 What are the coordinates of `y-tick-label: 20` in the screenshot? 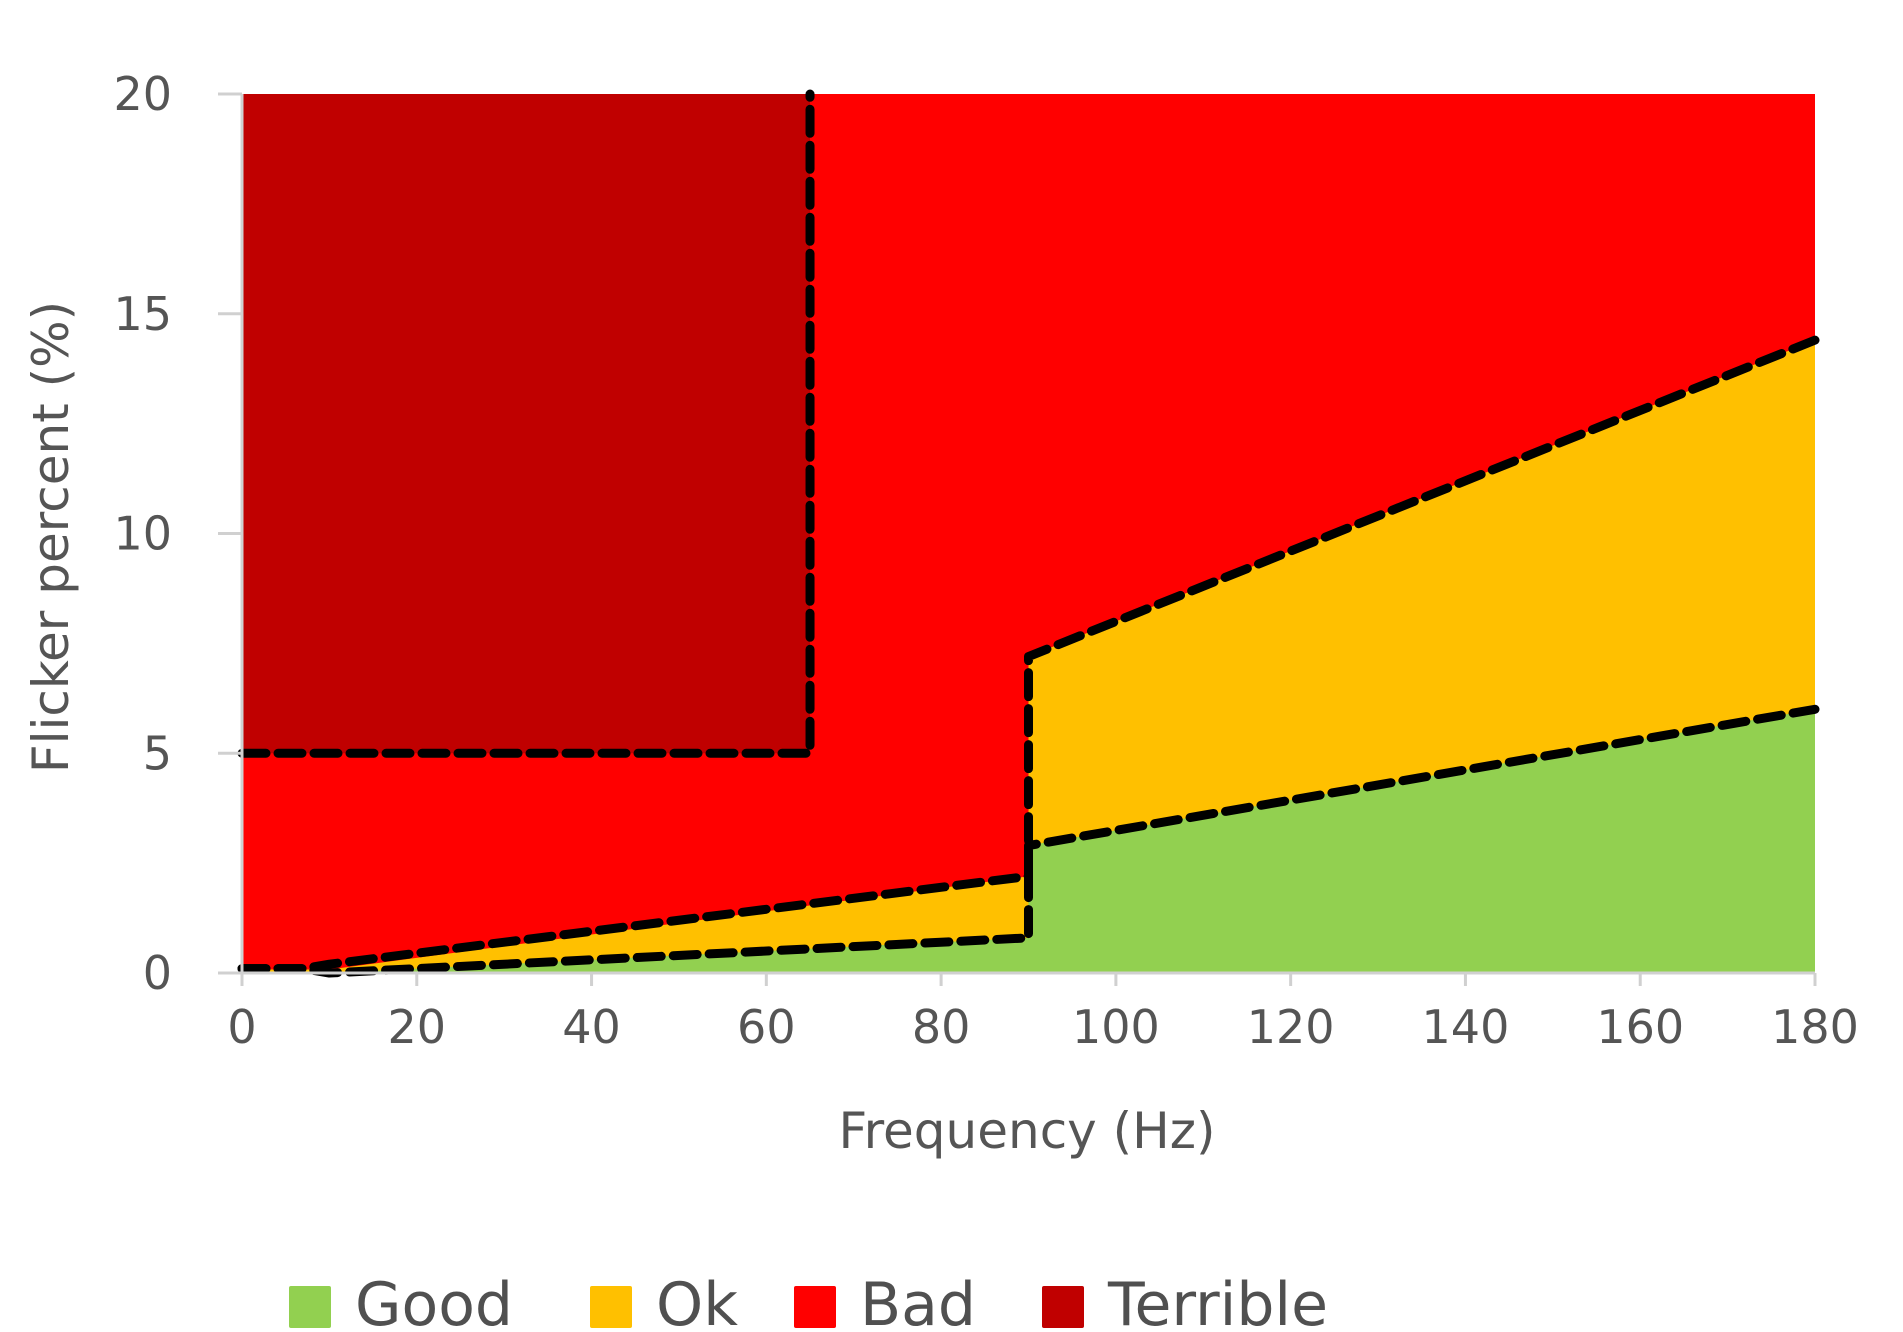 It's located at (142, 94).